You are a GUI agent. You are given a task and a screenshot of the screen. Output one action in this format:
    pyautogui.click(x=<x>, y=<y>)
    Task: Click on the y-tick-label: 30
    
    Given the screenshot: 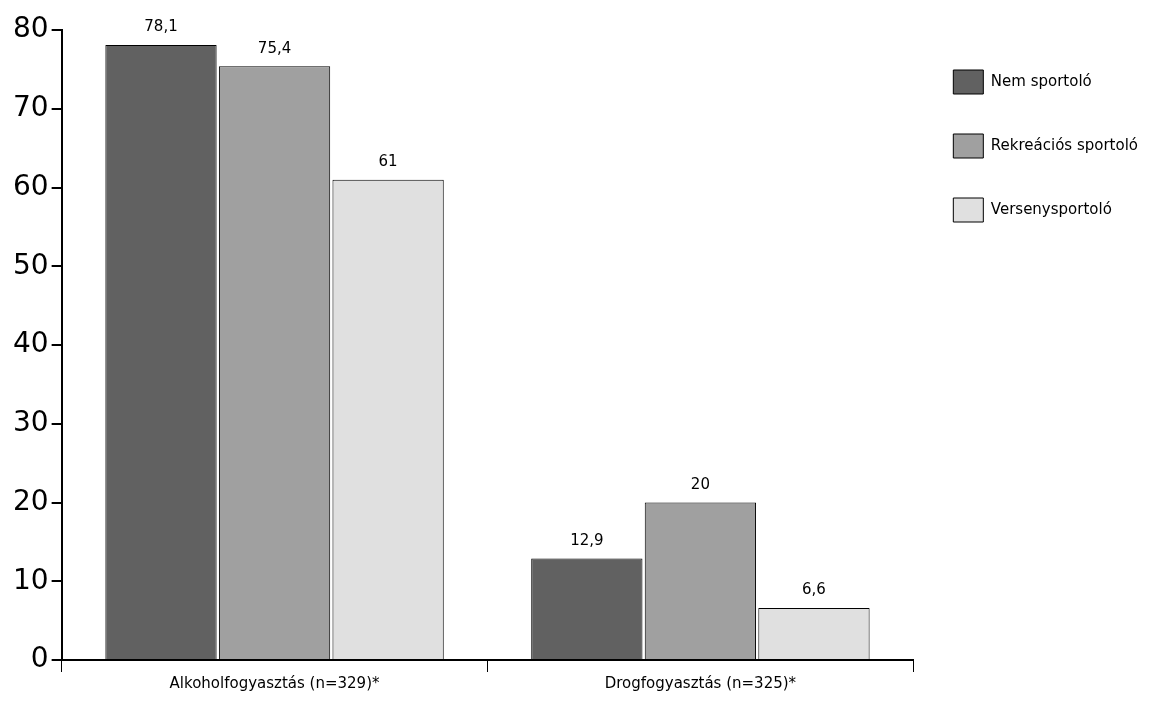 What is the action you would take?
    pyautogui.click(x=30, y=422)
    